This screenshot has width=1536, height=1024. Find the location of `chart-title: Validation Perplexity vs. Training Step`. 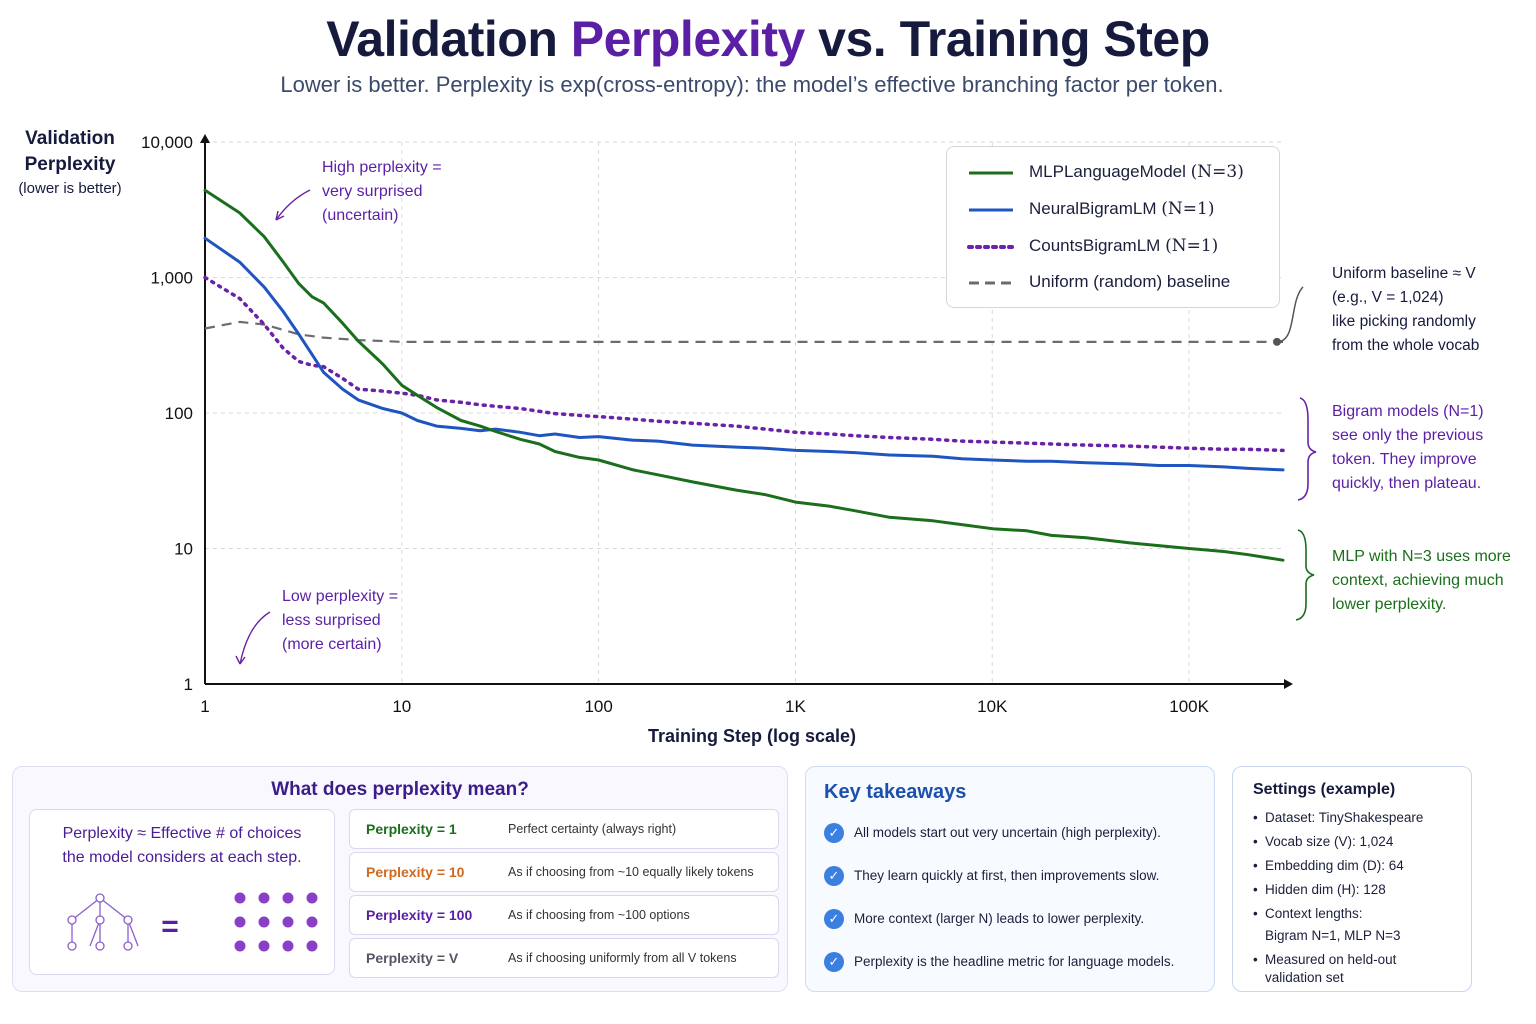

chart-title: Validation Perplexity vs. Training Step is located at coordinates (768, 39).